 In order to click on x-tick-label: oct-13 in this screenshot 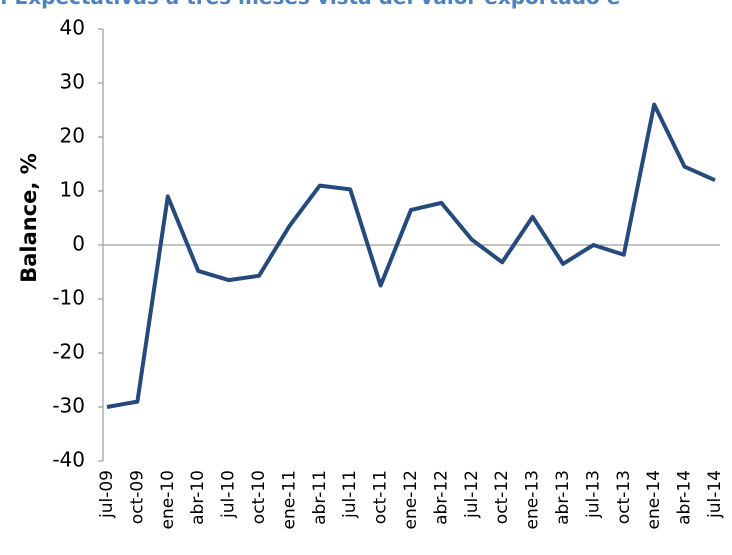, I will do `click(624, 497)`.